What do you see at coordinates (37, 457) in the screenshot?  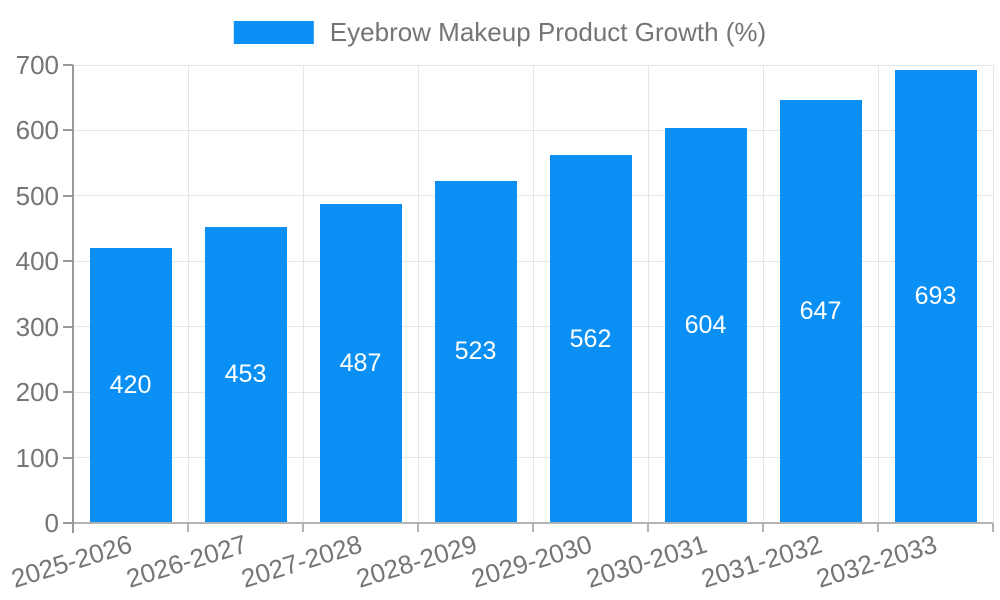 I see `y-axis-label: 100` at bounding box center [37, 457].